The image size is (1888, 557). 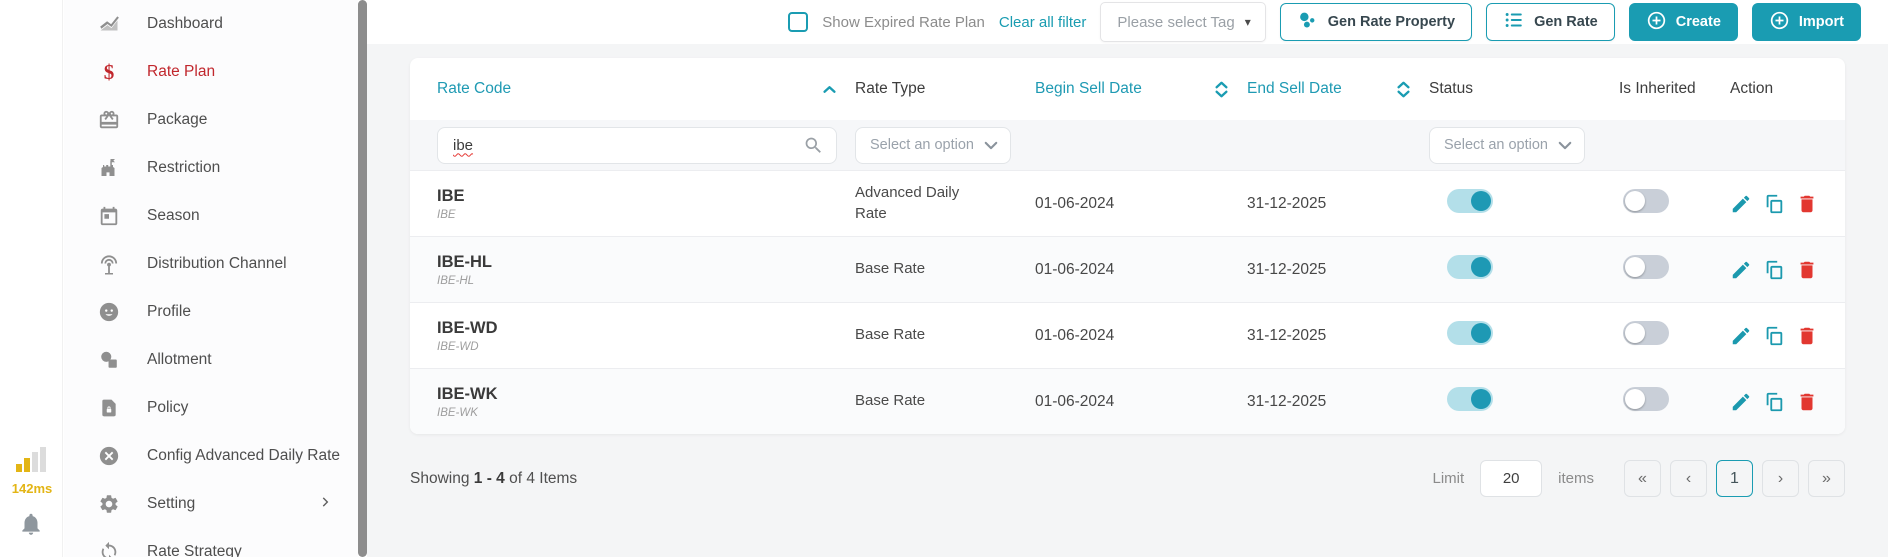 What do you see at coordinates (109, 120) in the screenshot?
I see `gift-icon` at bounding box center [109, 120].